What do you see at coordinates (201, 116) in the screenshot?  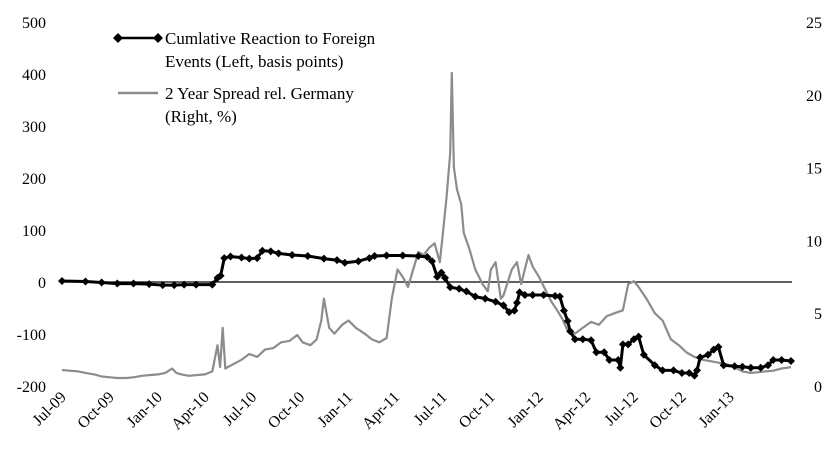 I see `legend-label-spread-line2: (Right, %)` at bounding box center [201, 116].